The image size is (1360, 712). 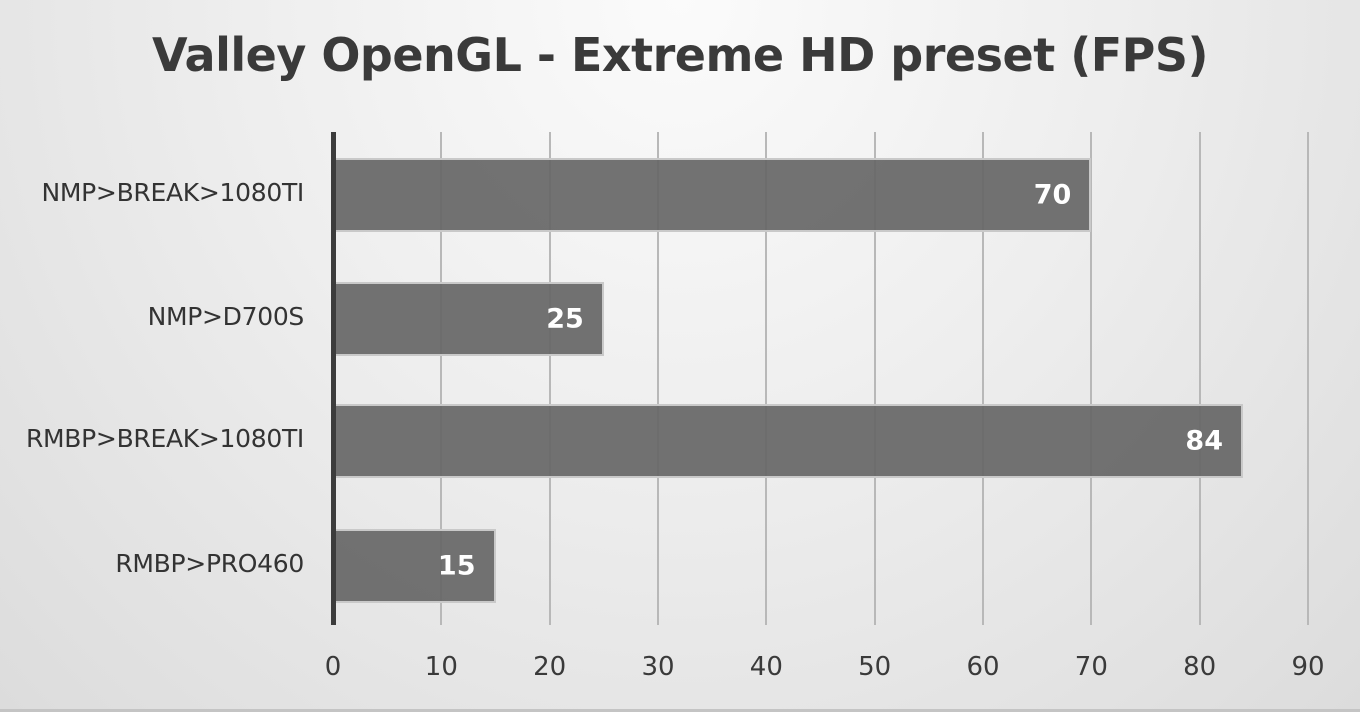 I want to click on x-tick-label: 40, so click(x=766, y=667).